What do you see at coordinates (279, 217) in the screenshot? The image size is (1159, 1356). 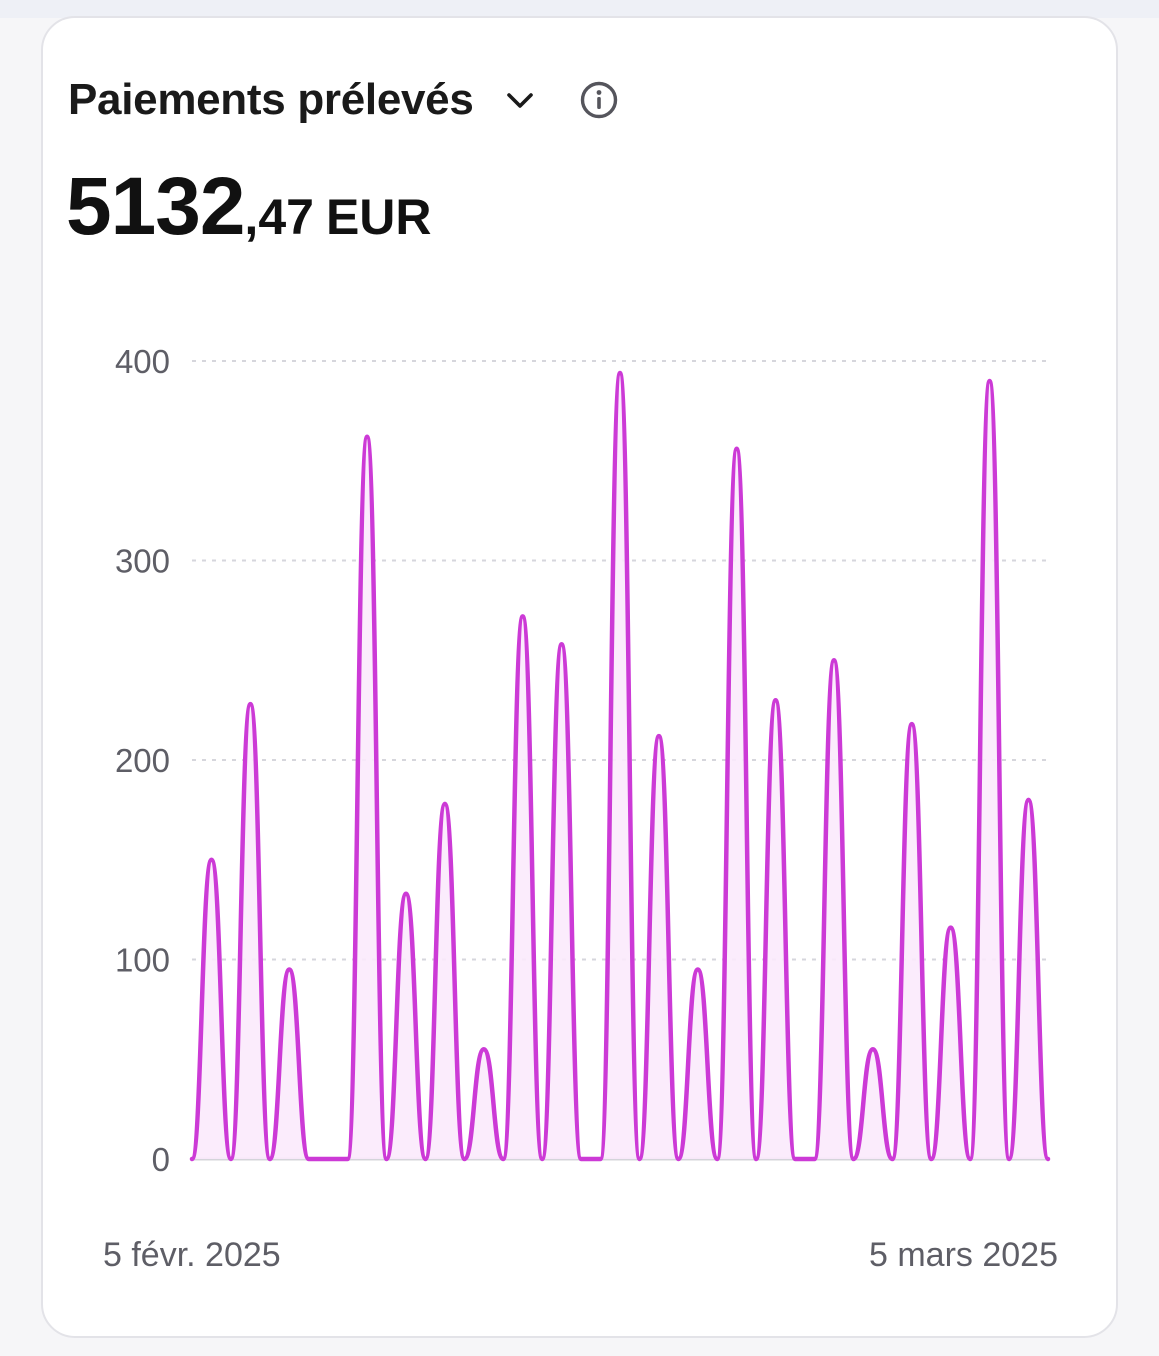 I see `amount-decimal: ,47` at bounding box center [279, 217].